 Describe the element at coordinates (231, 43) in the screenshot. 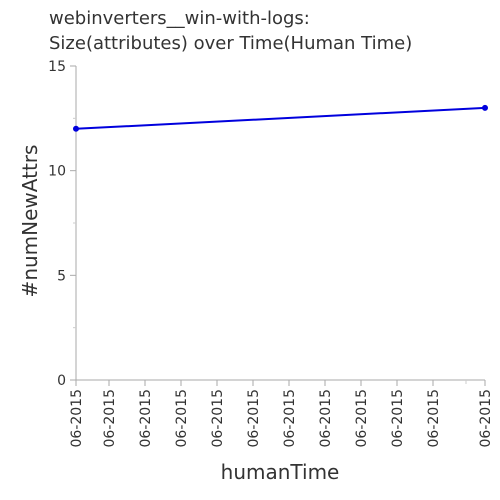

I see `chart-title-line-2: Size(attributes) over Time(Human Time)` at that location.